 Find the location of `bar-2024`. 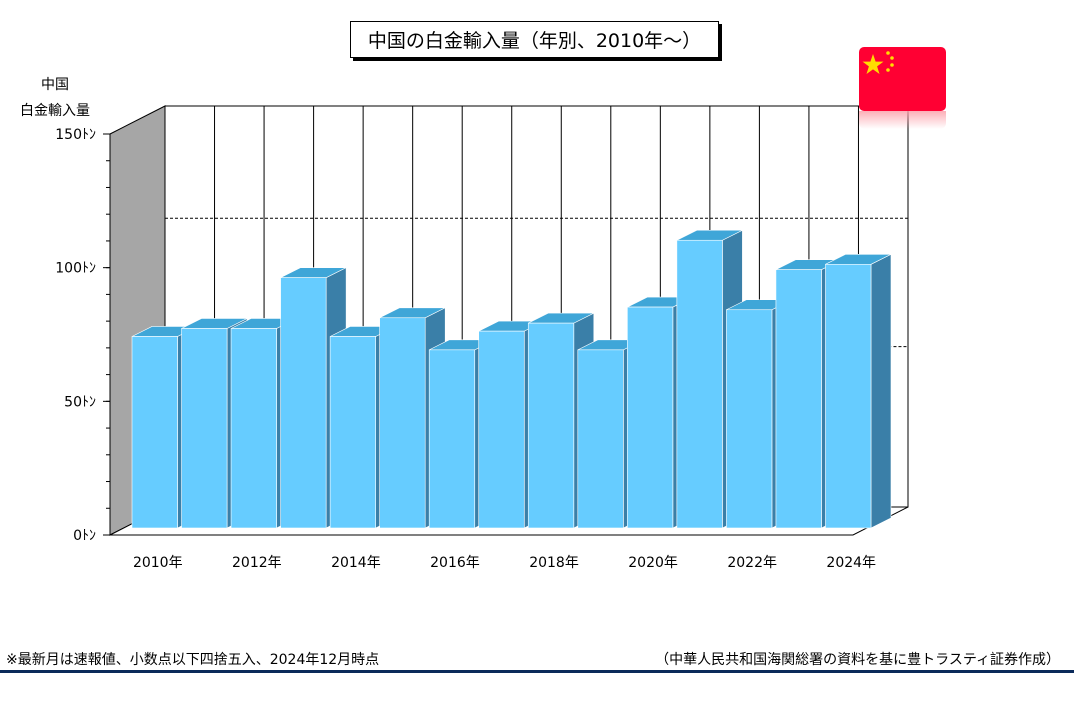

bar-2024 is located at coordinates (858, 391).